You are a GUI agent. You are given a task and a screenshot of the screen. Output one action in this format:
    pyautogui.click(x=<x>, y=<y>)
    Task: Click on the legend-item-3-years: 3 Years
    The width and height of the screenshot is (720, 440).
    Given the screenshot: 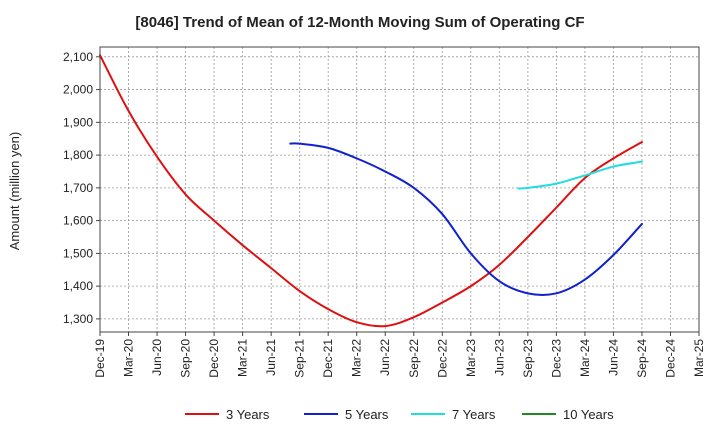 What is the action you would take?
    pyautogui.click(x=227, y=414)
    